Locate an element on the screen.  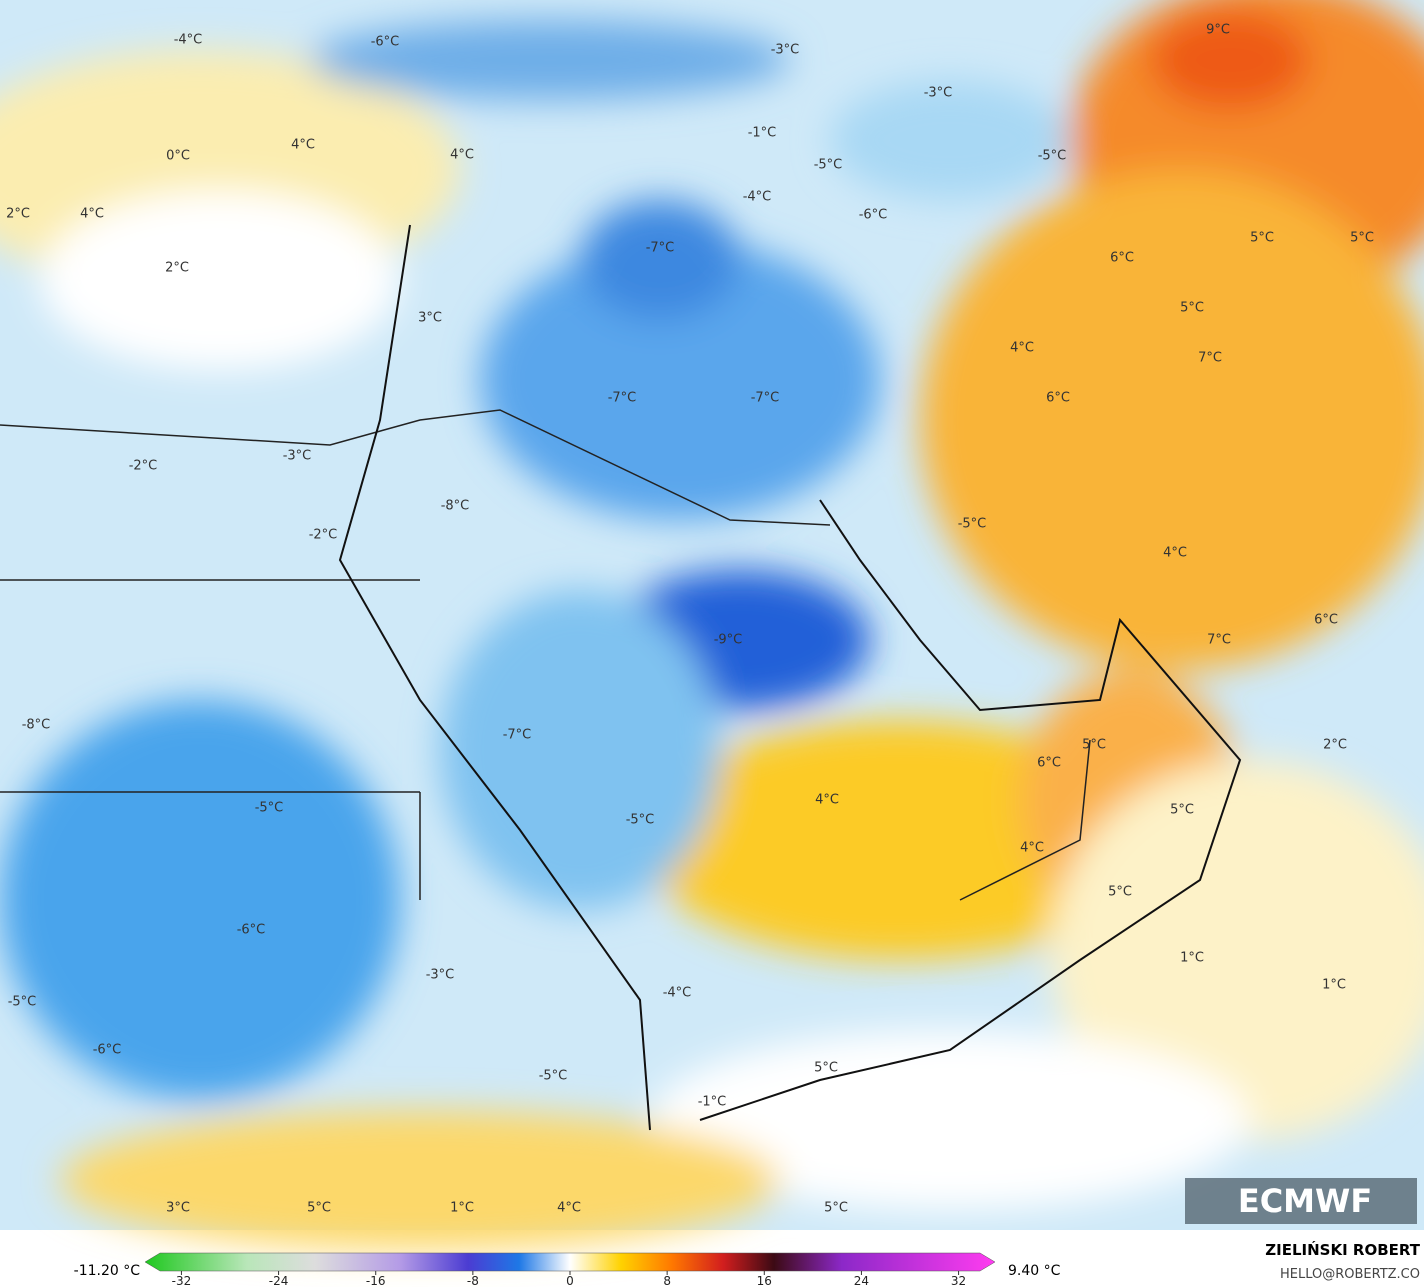
logo-box is located at coordinates (1301, 1201).